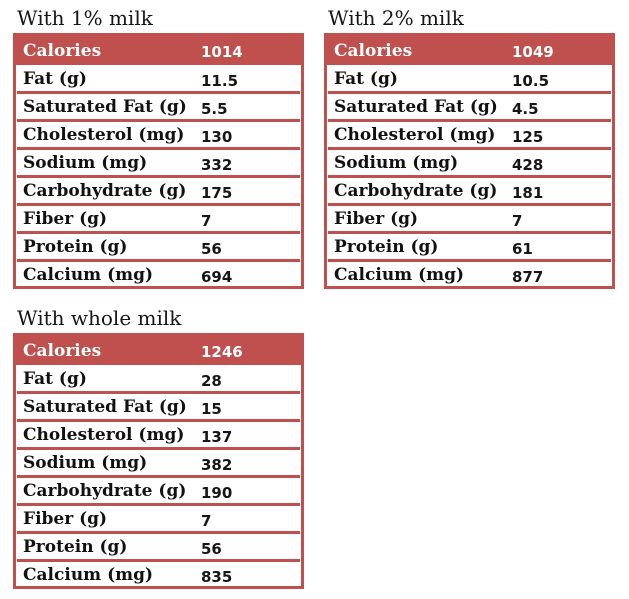 The height and width of the screenshot is (599, 629). I want to click on table-row-fat: Fat (g) 10.5, so click(469, 78).